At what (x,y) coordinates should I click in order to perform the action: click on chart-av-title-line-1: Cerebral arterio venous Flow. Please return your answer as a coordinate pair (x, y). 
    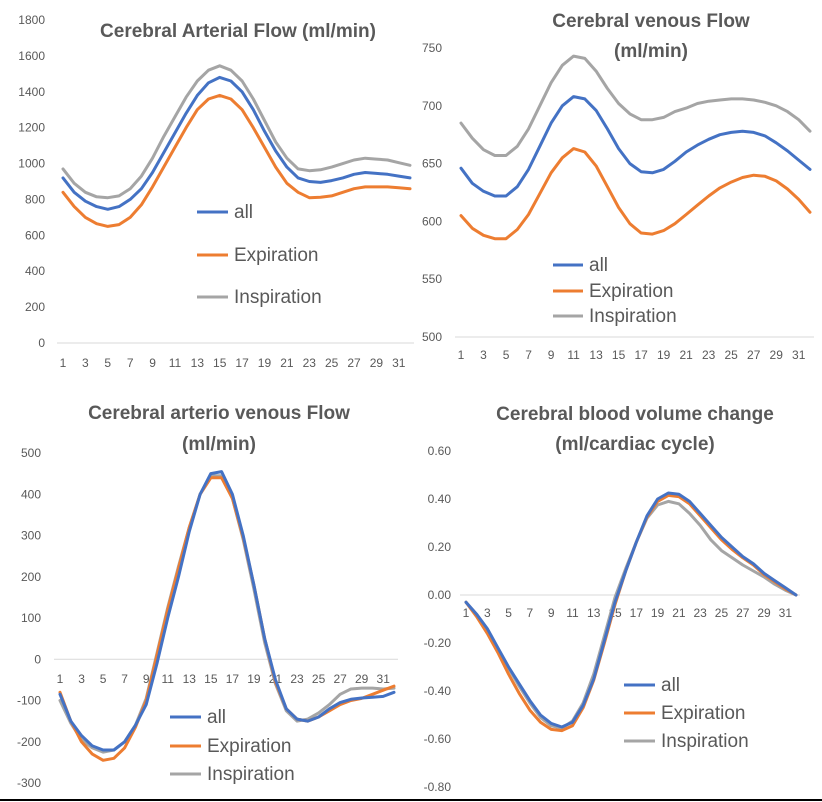
    Looking at the image, I should click on (219, 413).